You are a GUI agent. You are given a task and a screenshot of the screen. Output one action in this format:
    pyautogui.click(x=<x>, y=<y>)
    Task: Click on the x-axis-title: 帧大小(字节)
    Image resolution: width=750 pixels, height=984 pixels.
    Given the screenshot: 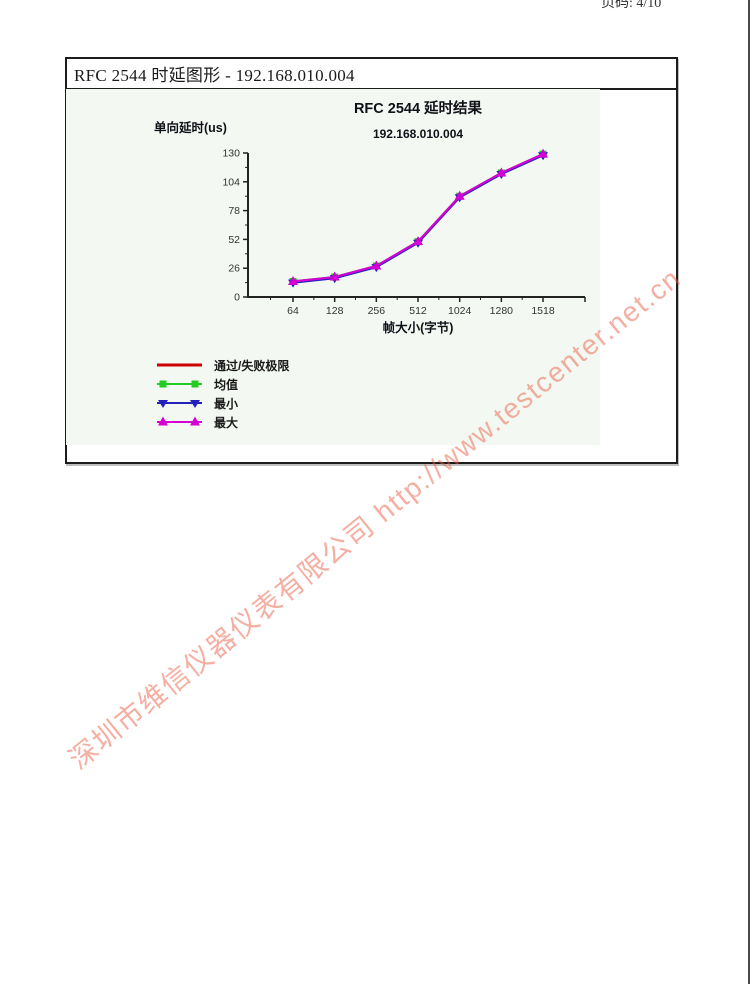 What is the action you would take?
    pyautogui.click(x=418, y=327)
    